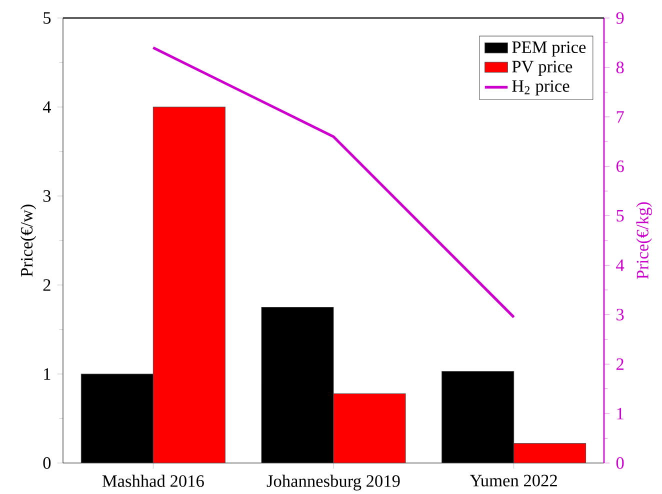 The height and width of the screenshot is (494, 662). I want to click on y2-tick-label: 8, so click(620, 68).